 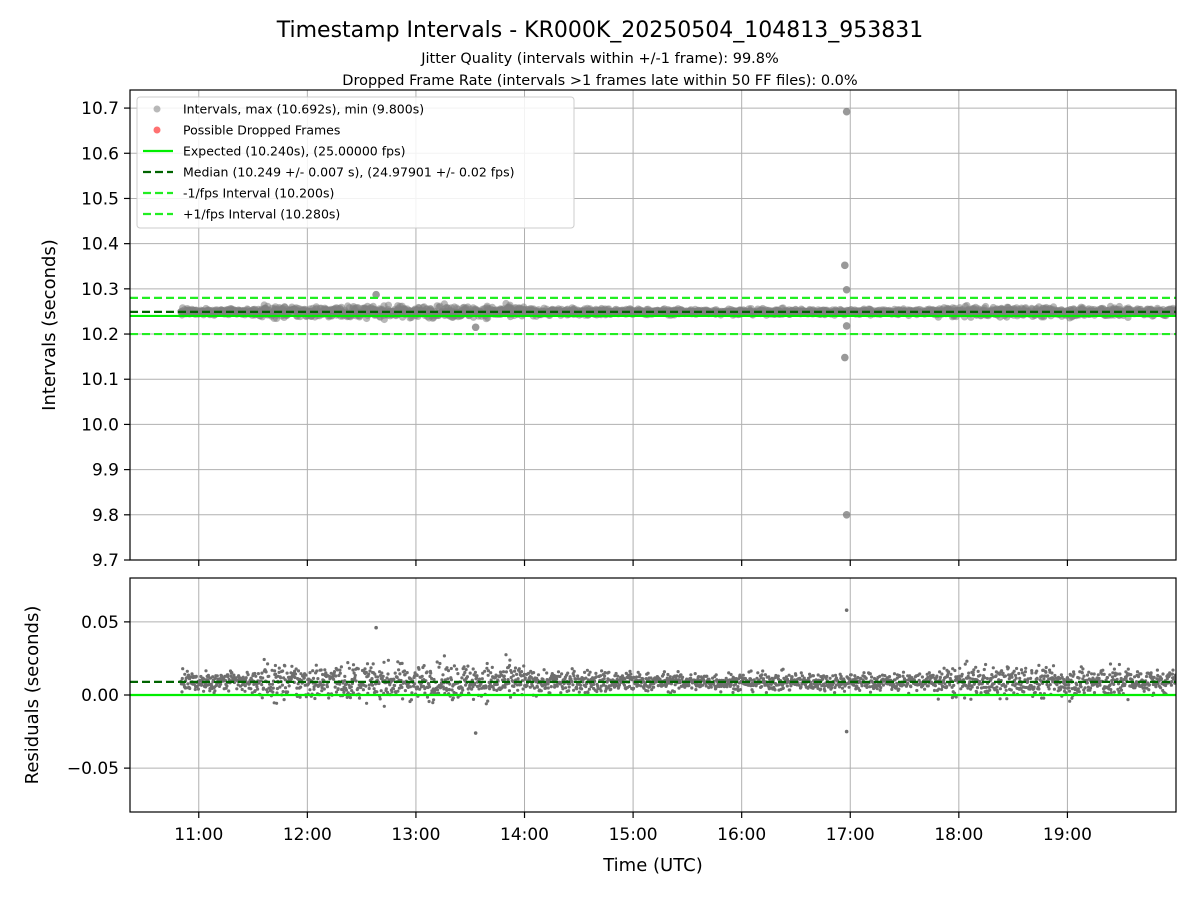 I want to click on residuals-xtick-label-3: 14:00, so click(x=524, y=835).